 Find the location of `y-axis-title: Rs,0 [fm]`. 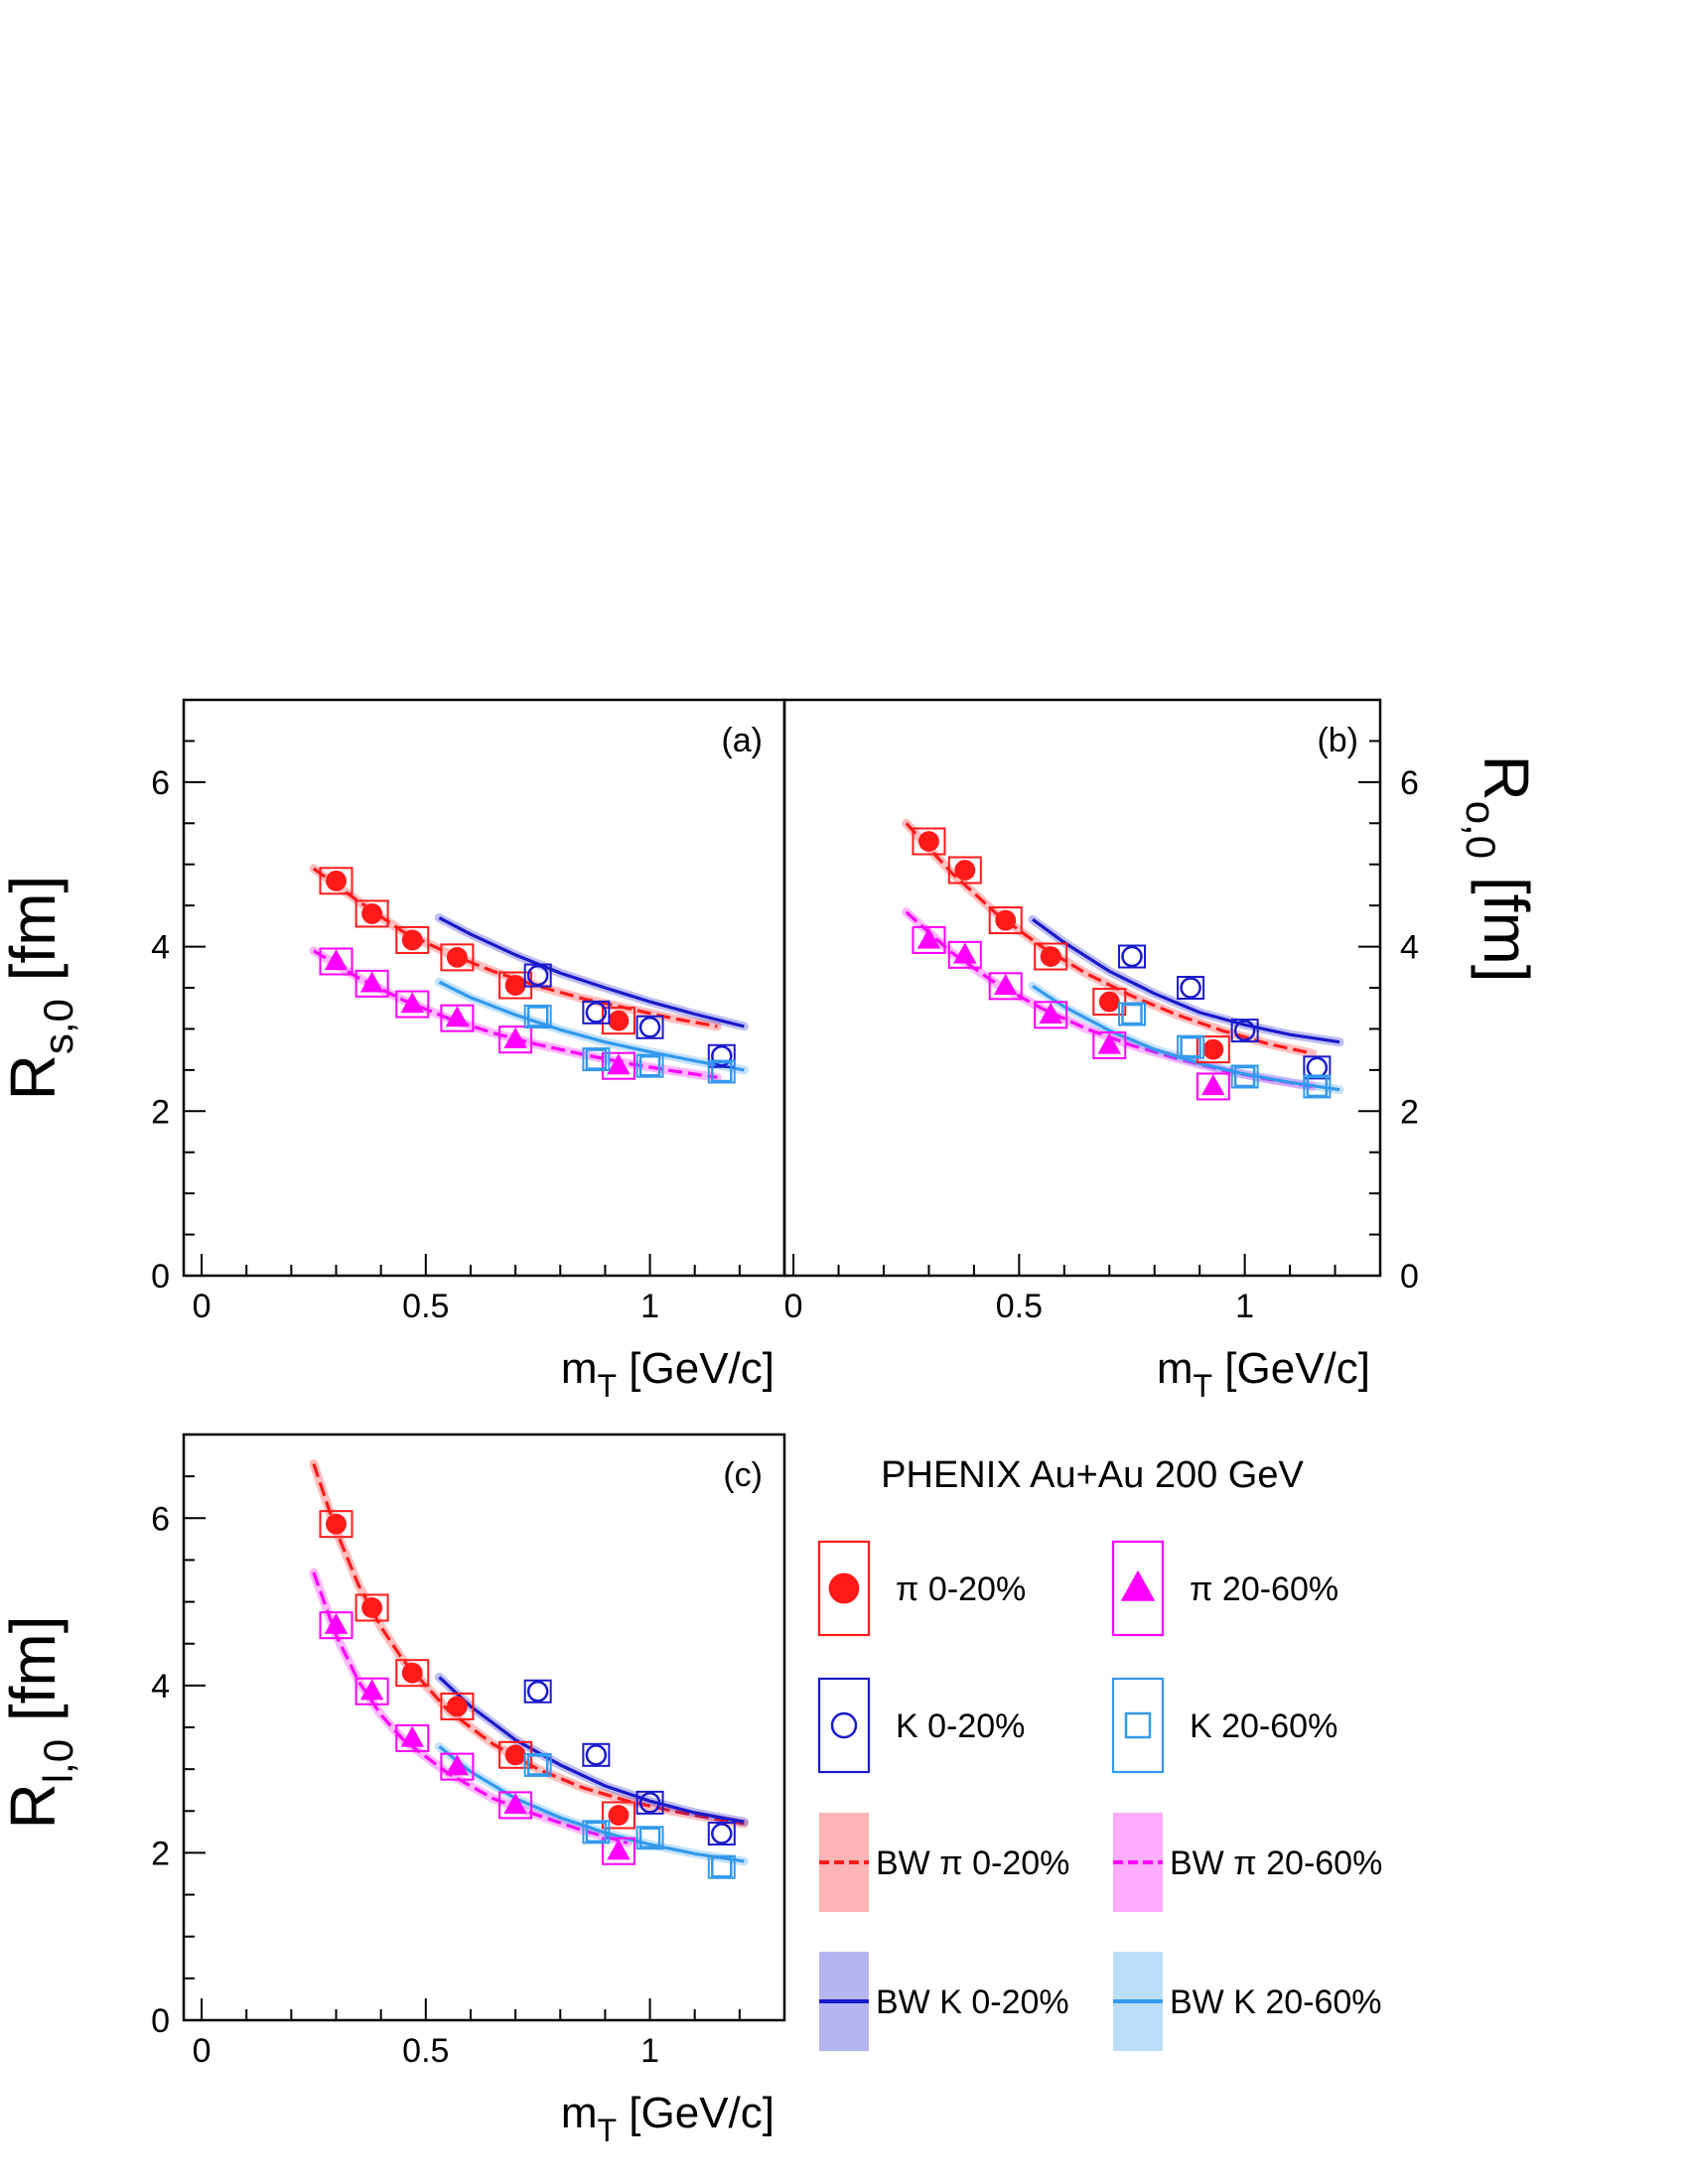

y-axis-title: Rs,0 [fm] is located at coordinates (40, 988).